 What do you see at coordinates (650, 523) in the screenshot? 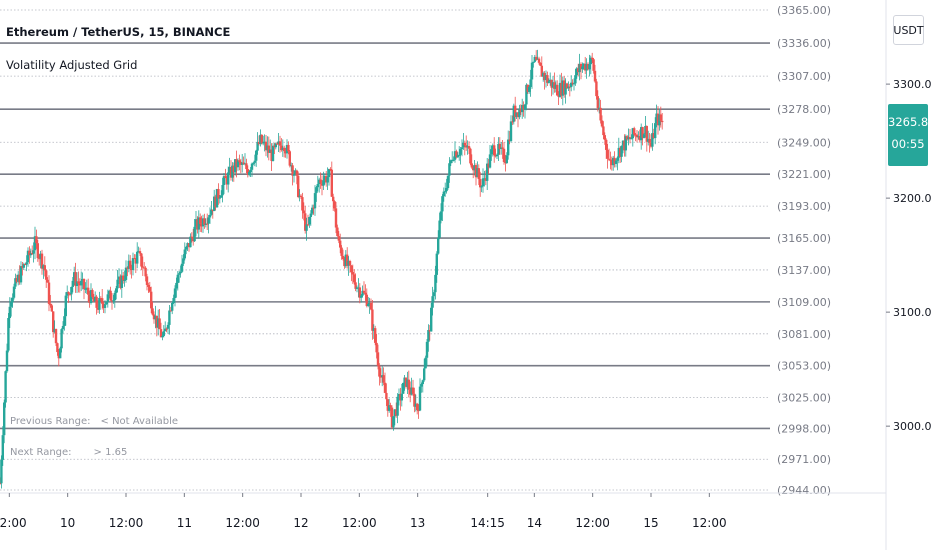
I see `time-tick-label: 15` at bounding box center [650, 523].